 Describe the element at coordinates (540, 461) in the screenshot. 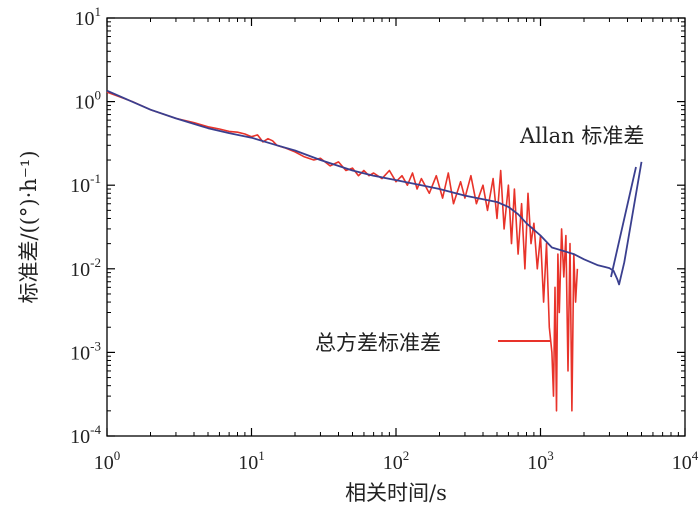

I see `x-tick-label: 10³` at that location.